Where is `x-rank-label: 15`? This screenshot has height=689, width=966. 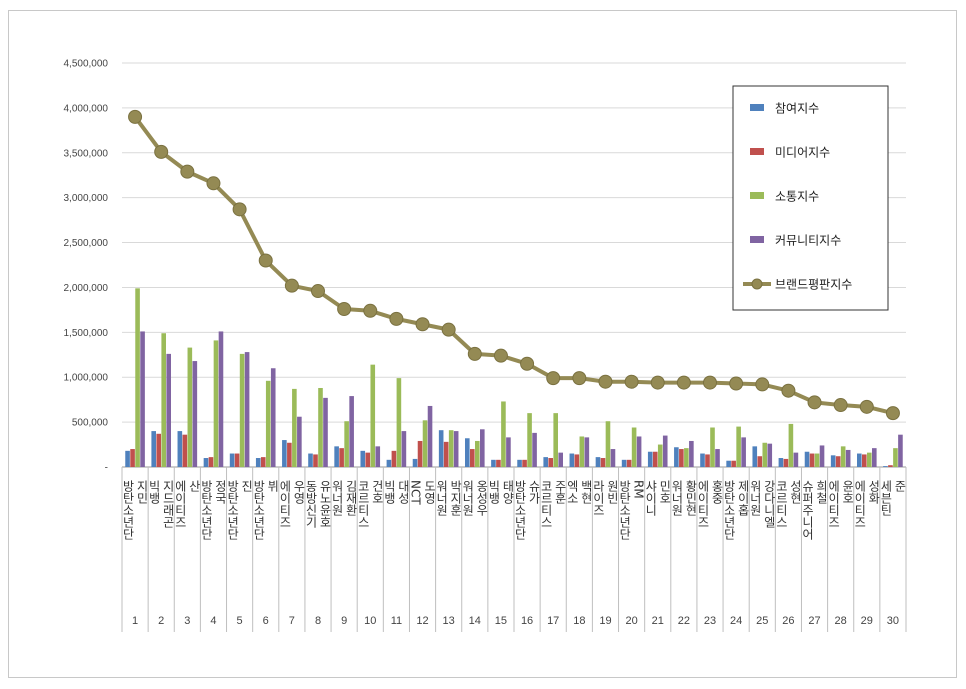
x-rank-label: 15 is located at coordinates (501, 621).